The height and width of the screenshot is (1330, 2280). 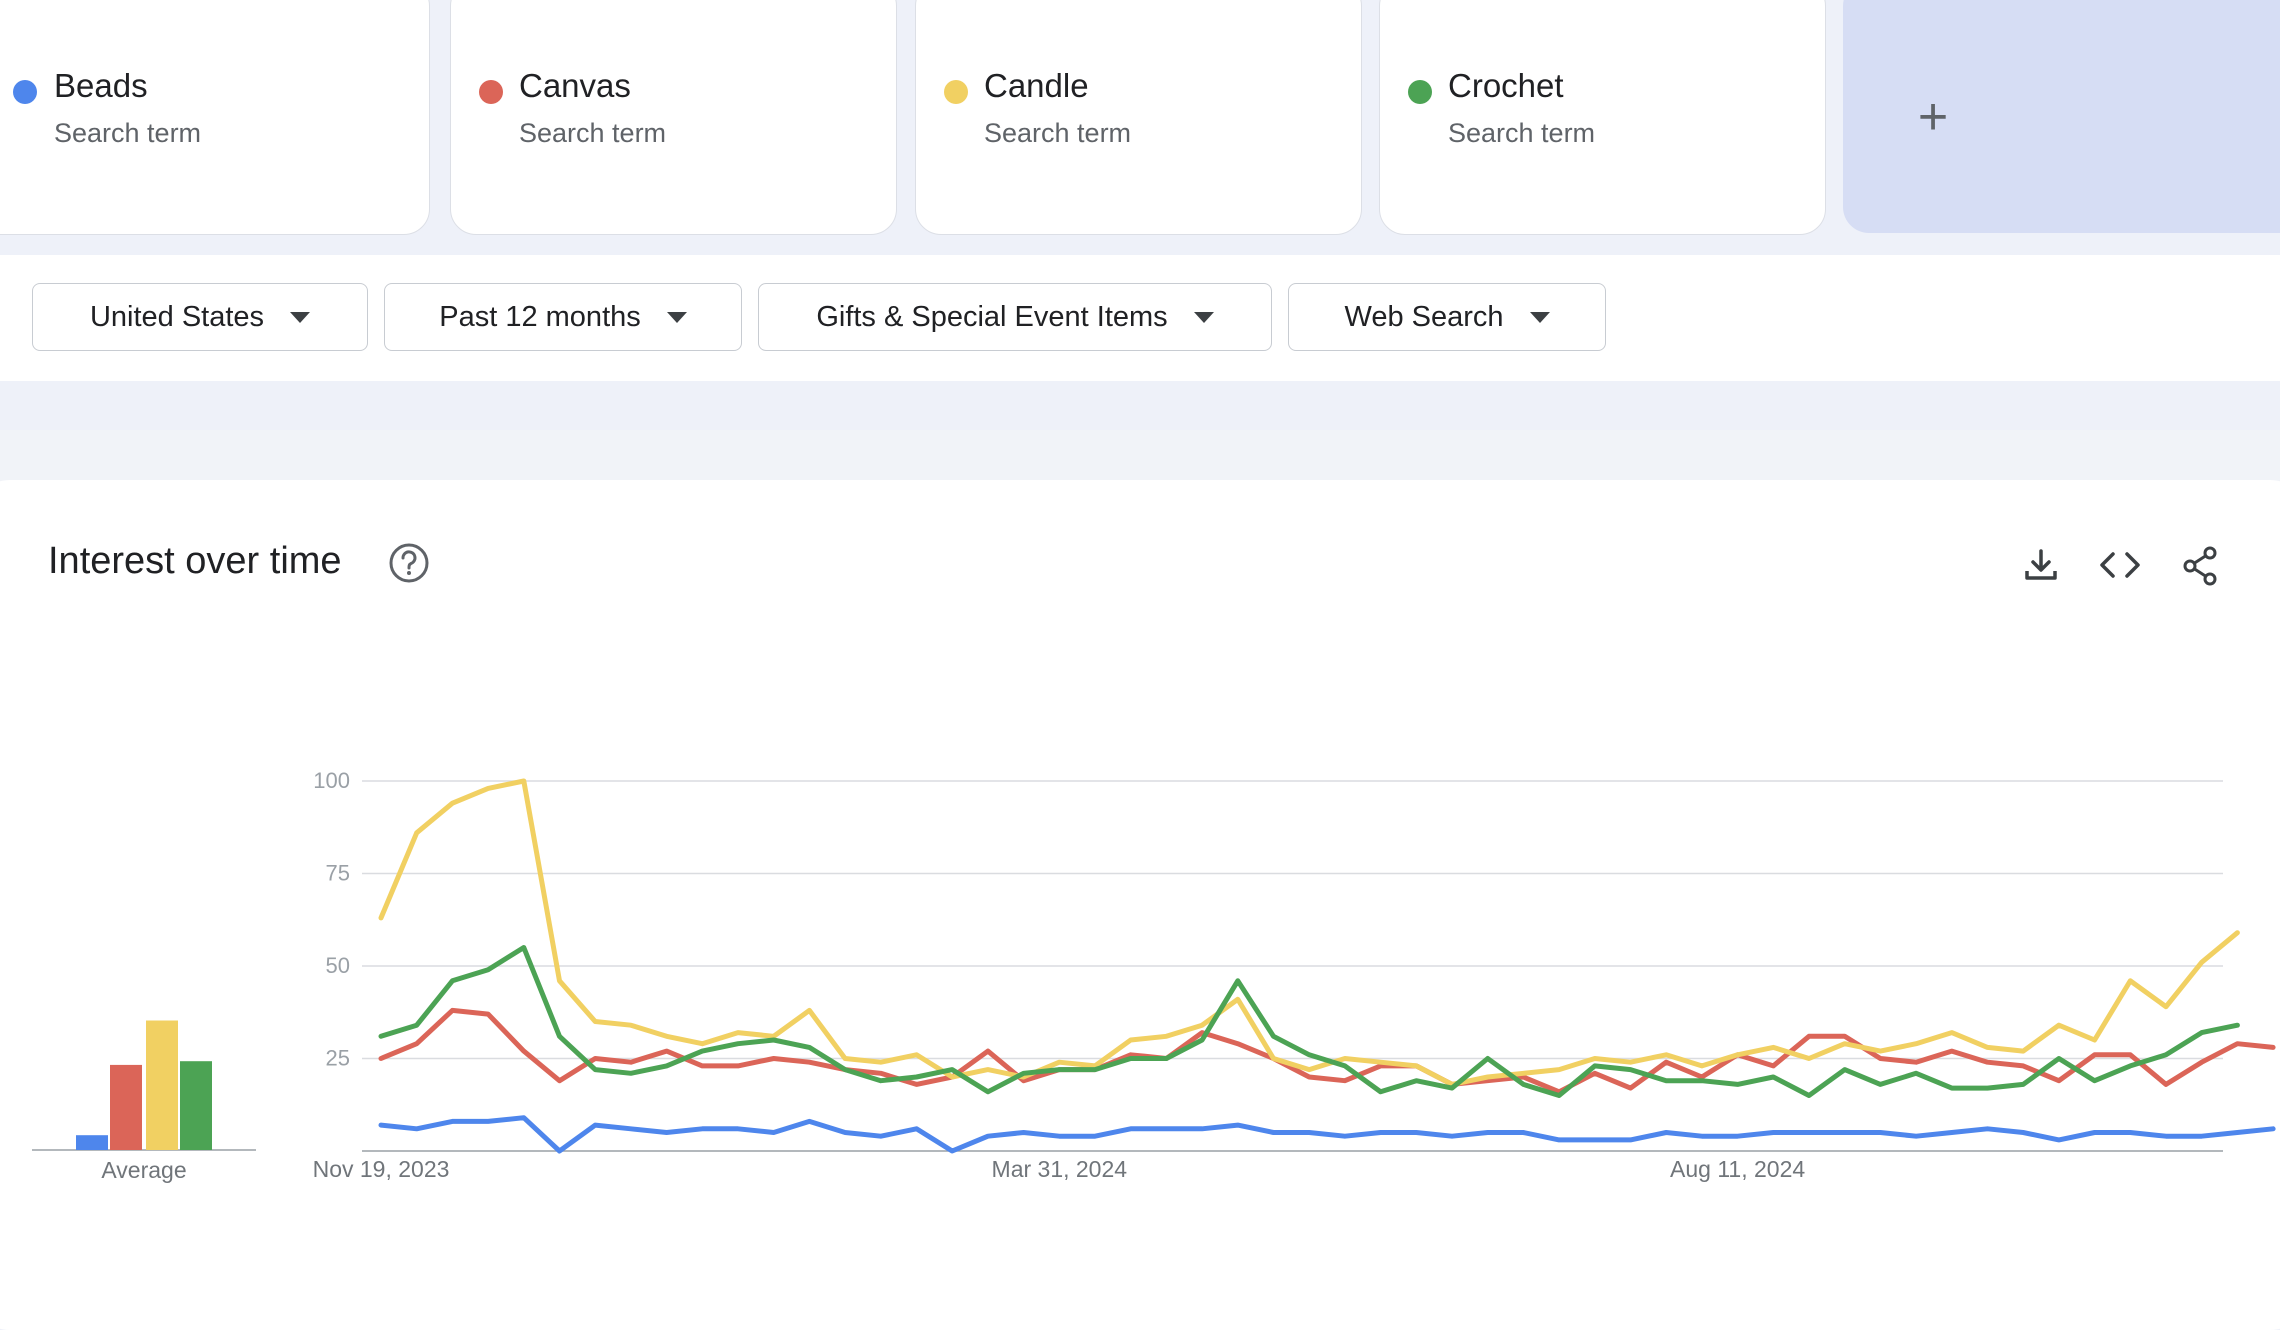 I want to click on y-tick-label: 75, so click(x=338, y=873).